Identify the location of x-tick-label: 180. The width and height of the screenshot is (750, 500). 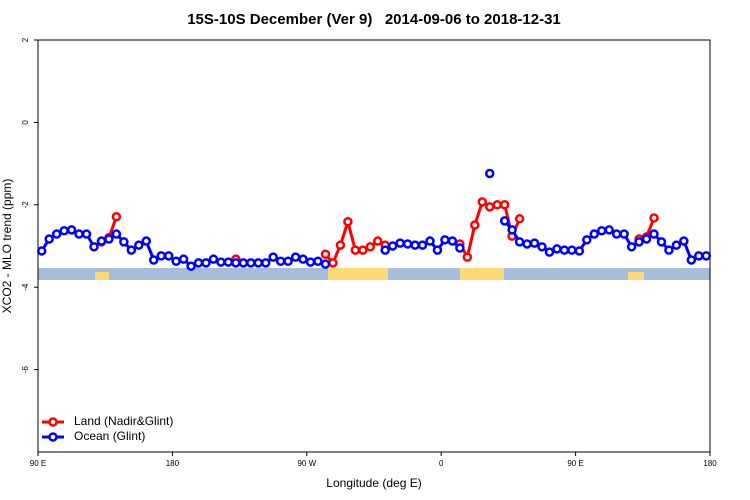
(710, 463).